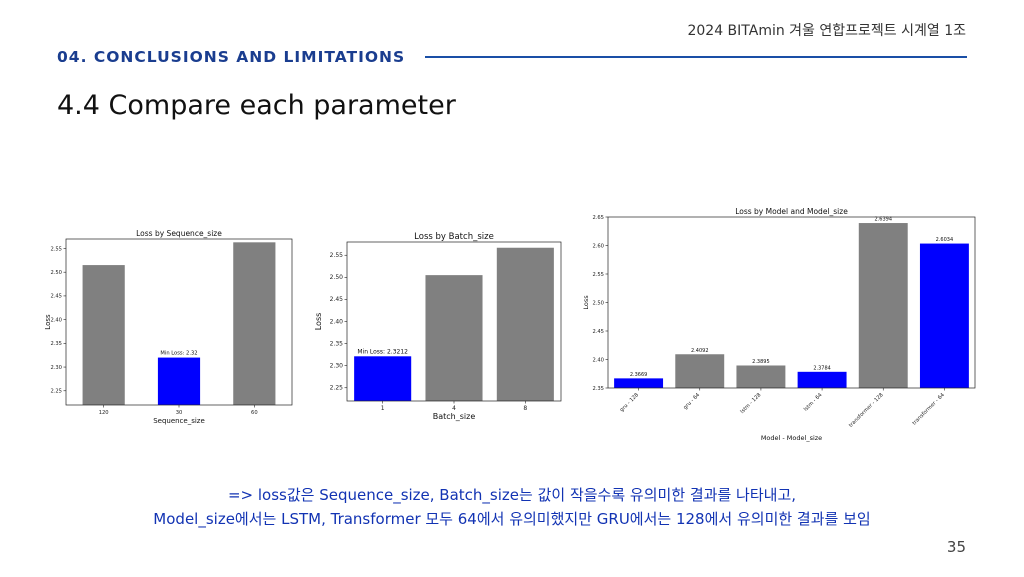 The height and width of the screenshot is (577, 1024). I want to click on bar-value-label: 2.3669, so click(639, 375).